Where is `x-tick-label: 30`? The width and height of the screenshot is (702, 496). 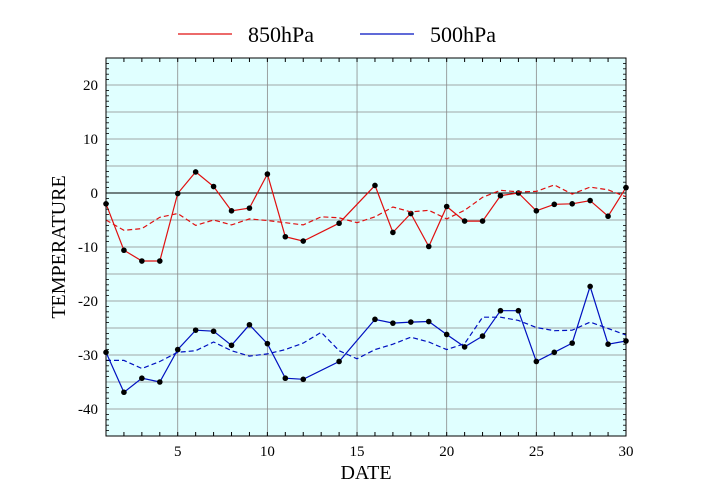 x-tick-label: 30 is located at coordinates (626, 452).